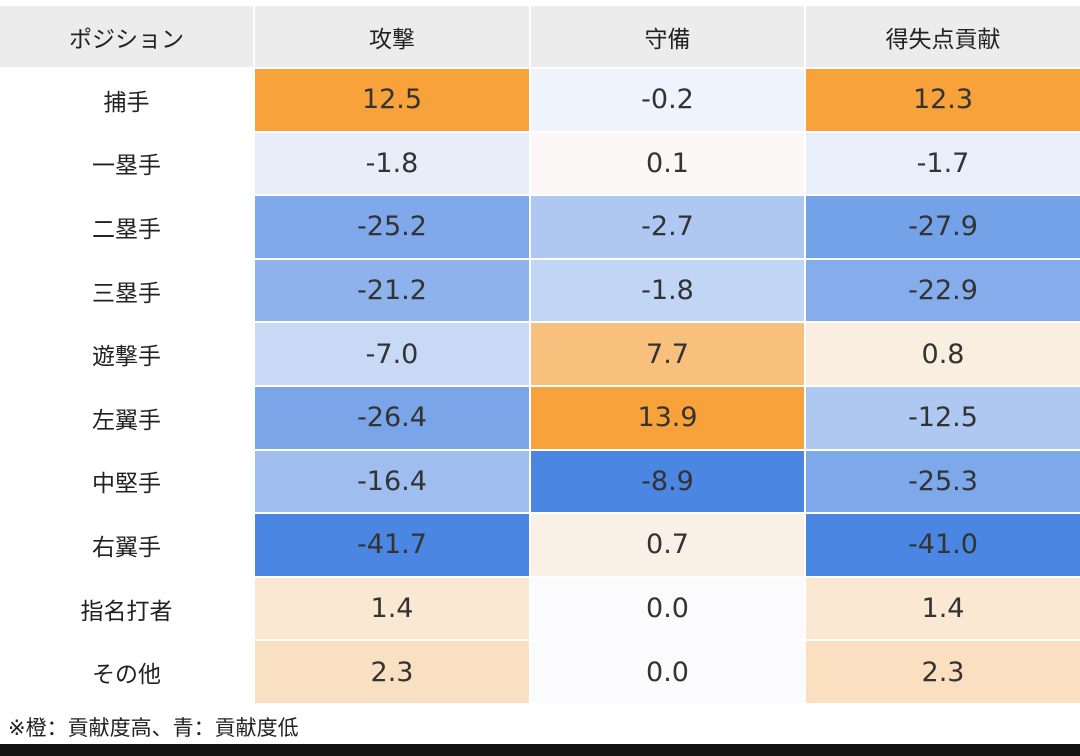 The image size is (1080, 756). Describe the element at coordinates (943, 100) in the screenshot. I see `value-cell: 12.3` at that location.